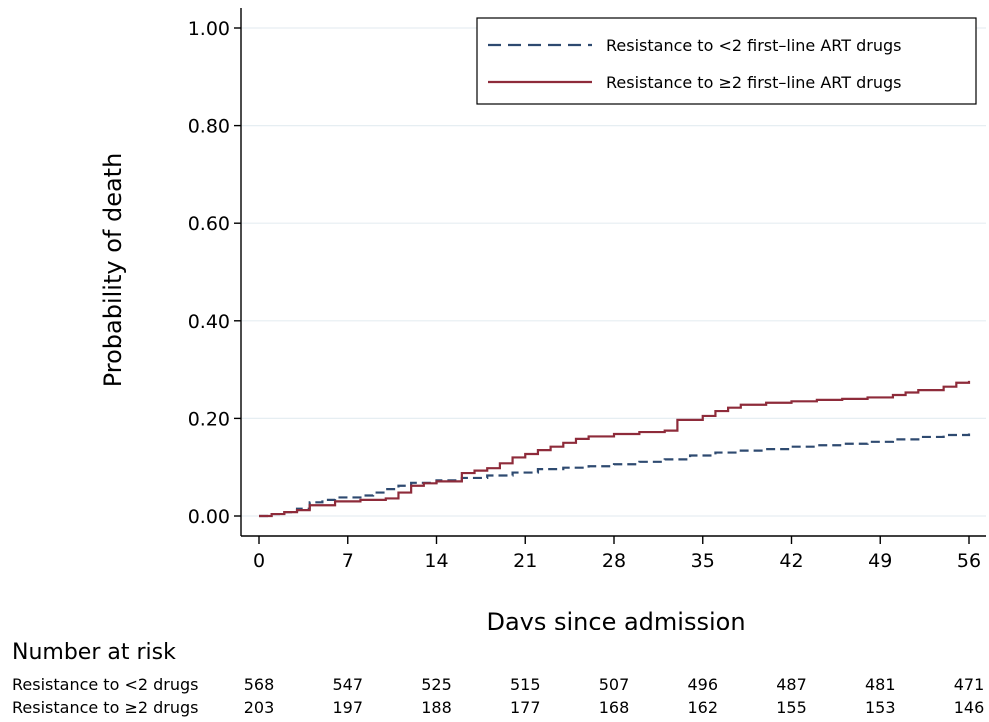 The height and width of the screenshot is (722, 989). I want to click on x-axis-title: Days since admission, so click(615, 619).